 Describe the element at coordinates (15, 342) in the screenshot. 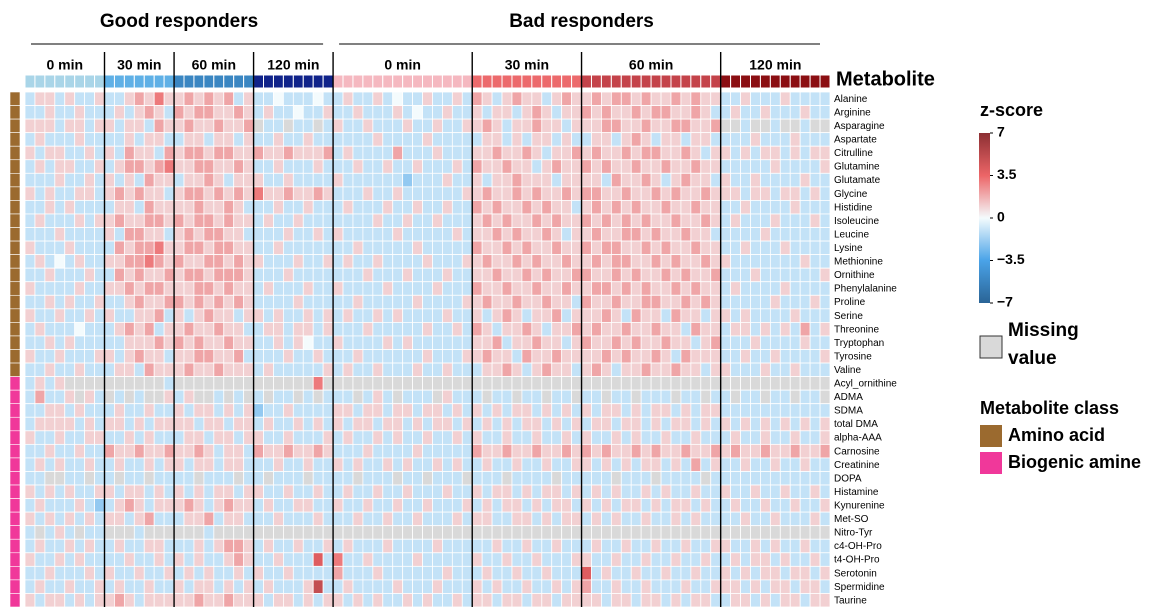

I see `class-bar-cell` at that location.